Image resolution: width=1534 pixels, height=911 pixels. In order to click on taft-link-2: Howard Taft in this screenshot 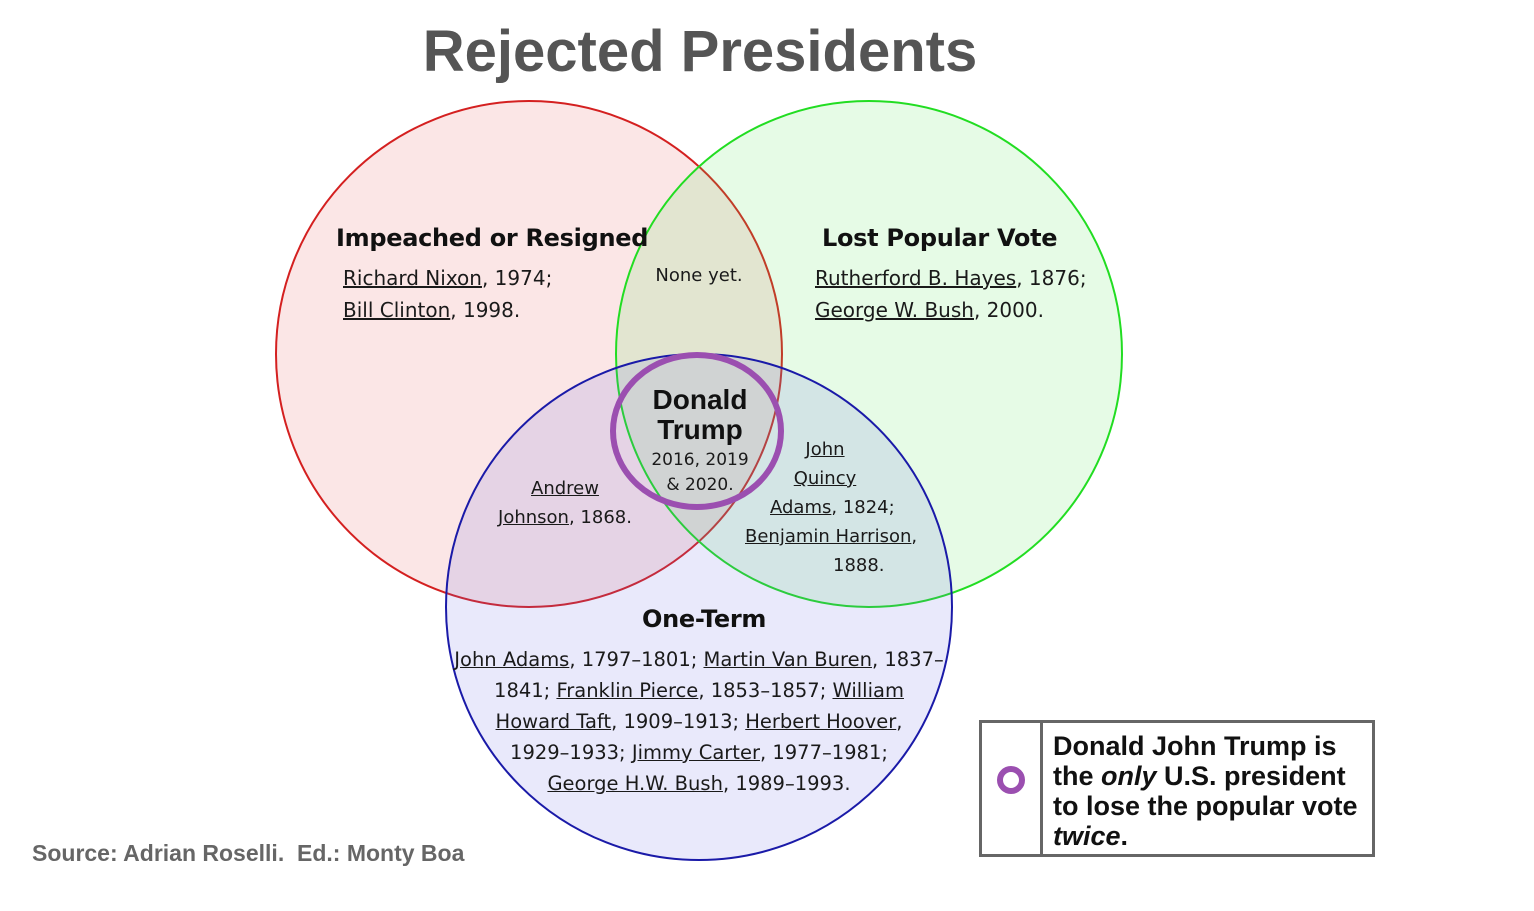, I will do `click(553, 721)`.